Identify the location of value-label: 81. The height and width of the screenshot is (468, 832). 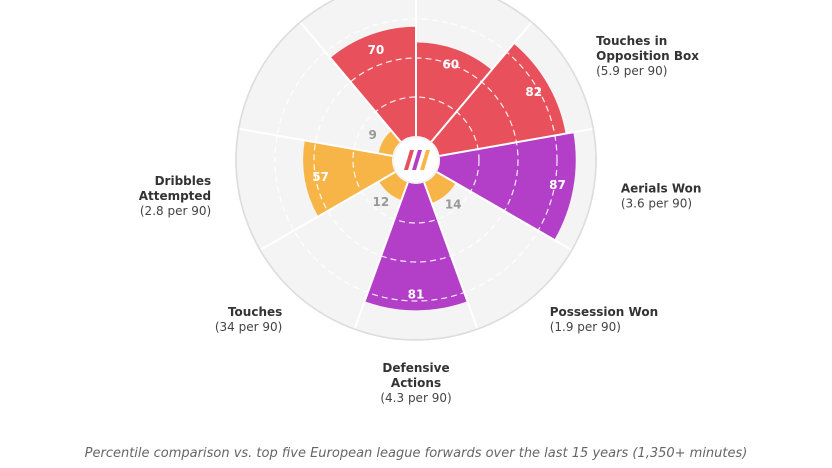
(416, 294).